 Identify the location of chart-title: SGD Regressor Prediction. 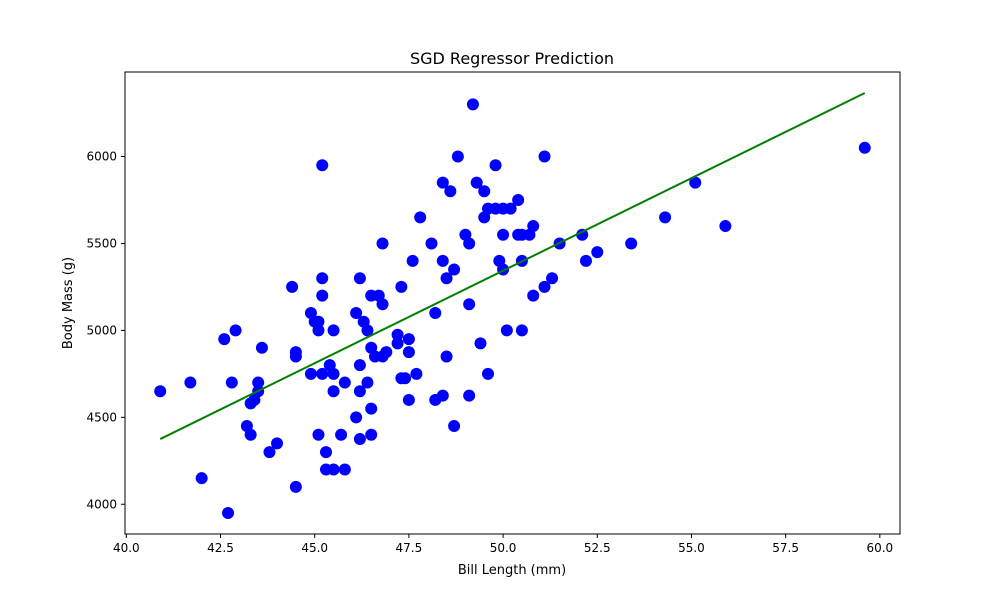
(512, 58).